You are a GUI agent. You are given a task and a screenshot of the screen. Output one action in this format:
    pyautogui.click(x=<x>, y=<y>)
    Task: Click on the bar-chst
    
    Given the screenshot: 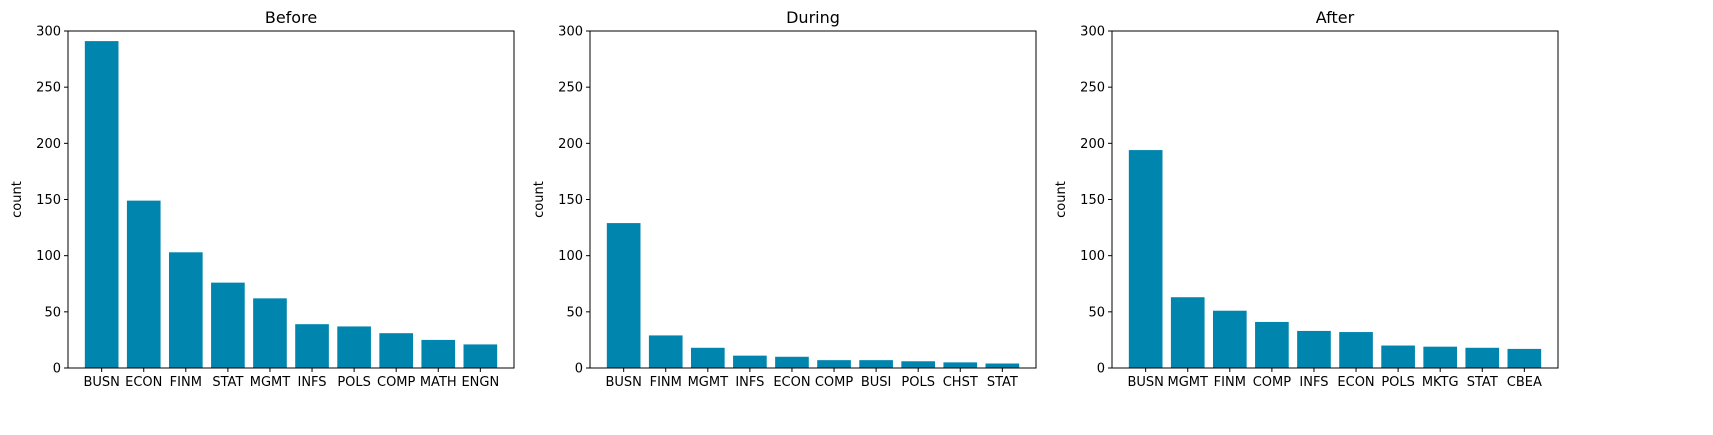 What is the action you would take?
    pyautogui.click(x=960, y=365)
    